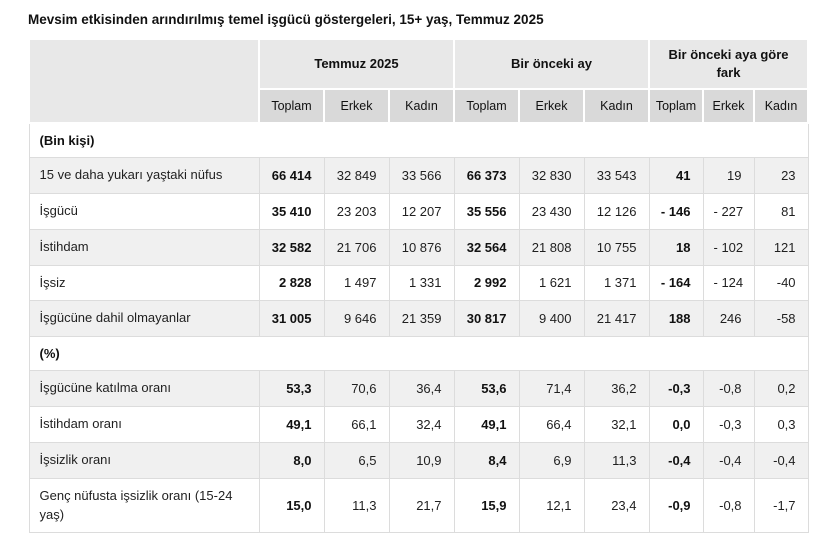 This screenshot has height=547, width=834. I want to click on cell-value: 32 830, so click(551, 175).